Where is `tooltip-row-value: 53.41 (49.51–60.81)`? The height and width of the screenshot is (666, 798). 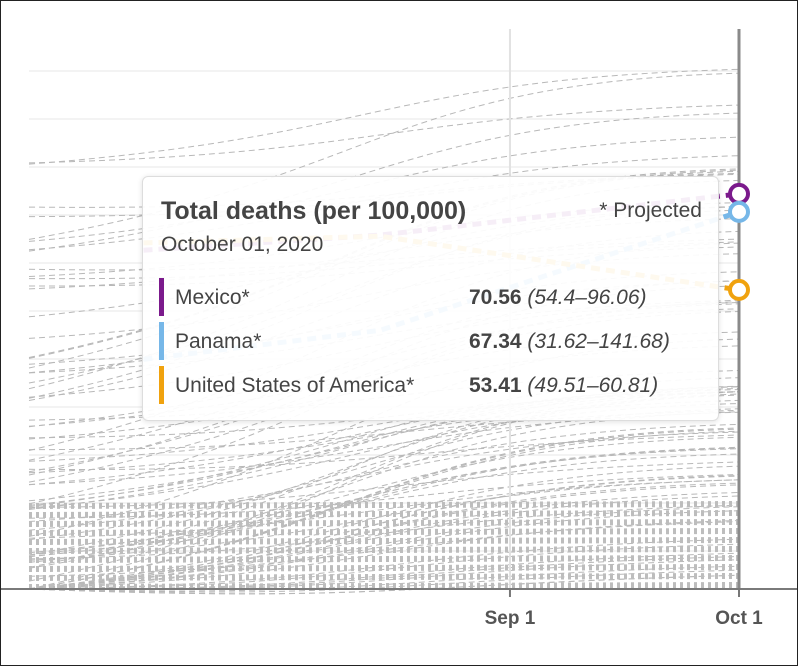 tooltip-row-value: 53.41 (49.51–60.81) is located at coordinates (563, 386).